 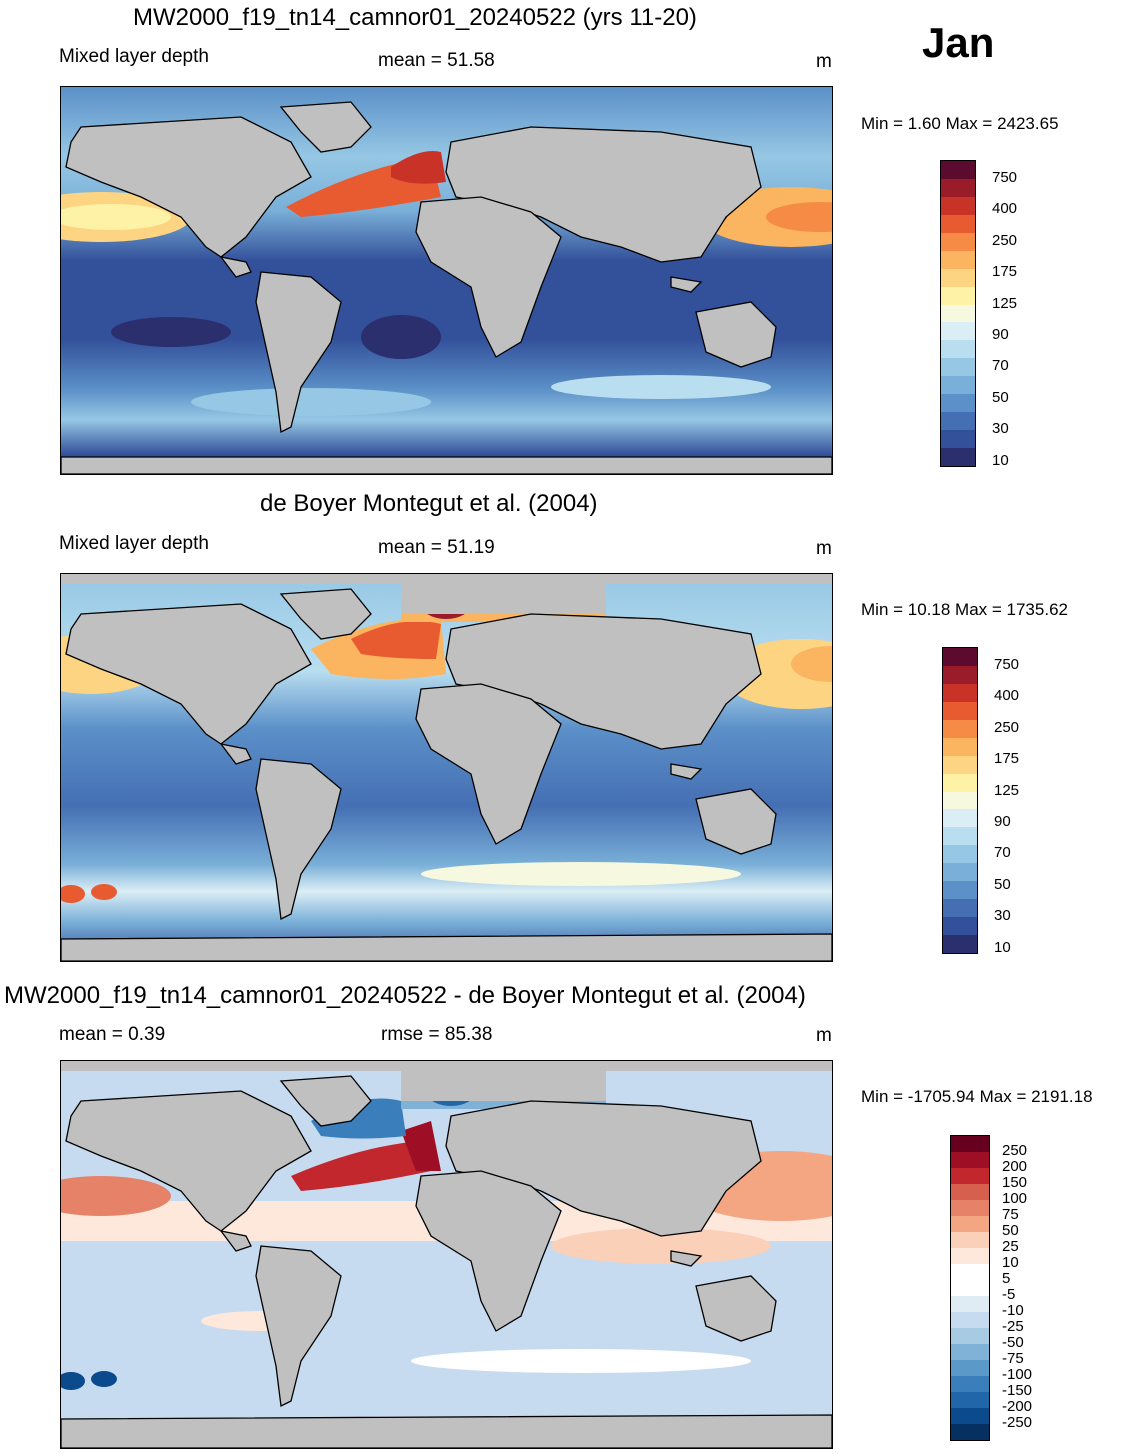 What do you see at coordinates (960, 123) in the screenshot?
I see `panel-1-minmax: Min = 1.60 Max = 2423.65` at bounding box center [960, 123].